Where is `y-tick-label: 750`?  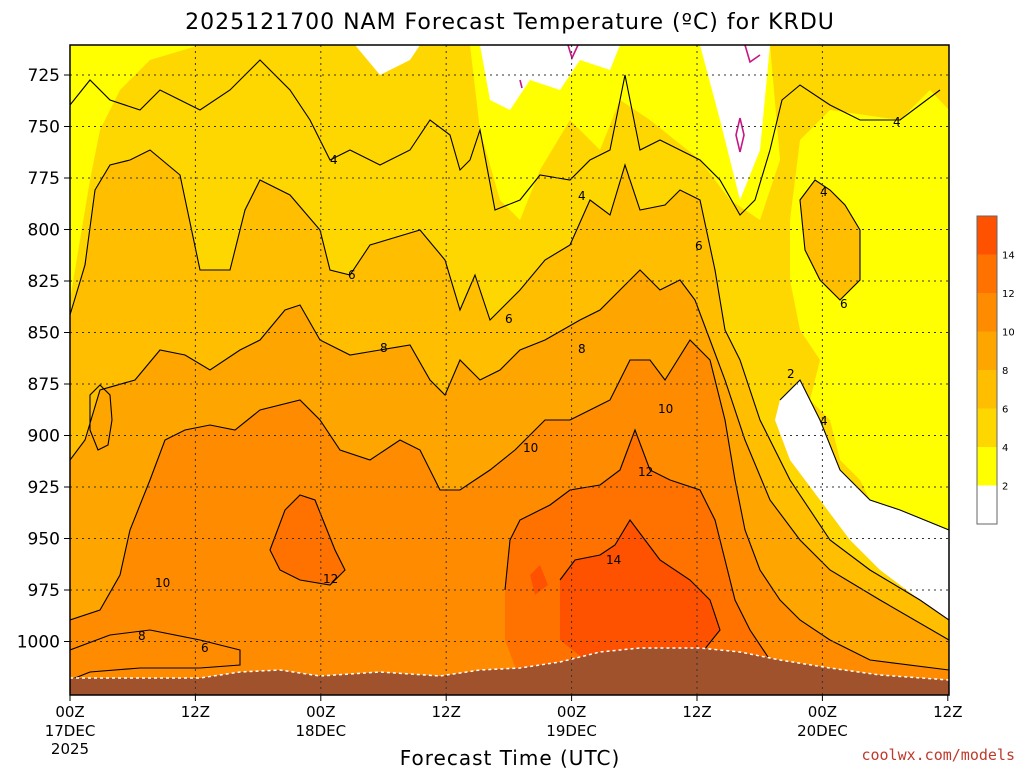 y-tick-label: 750 is located at coordinates (44, 128).